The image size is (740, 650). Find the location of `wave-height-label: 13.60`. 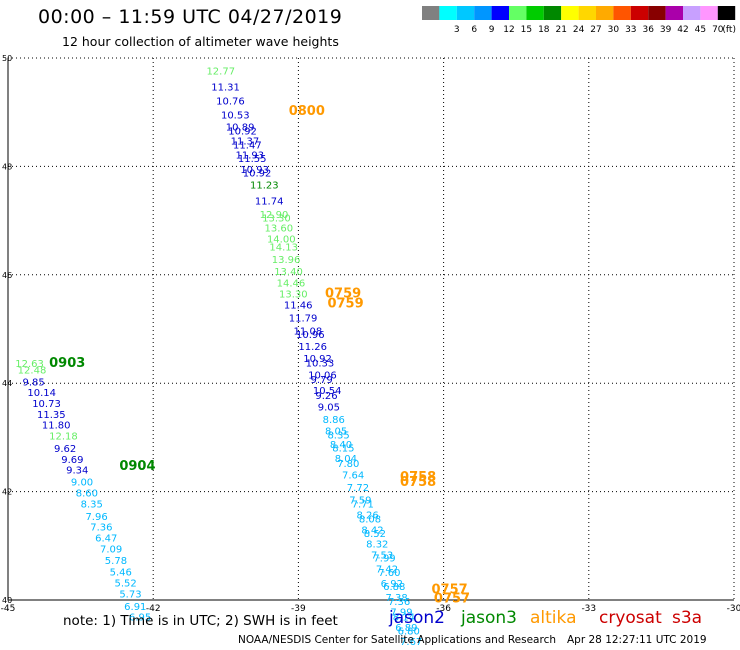

wave-height-label: 13.60 is located at coordinates (279, 228).